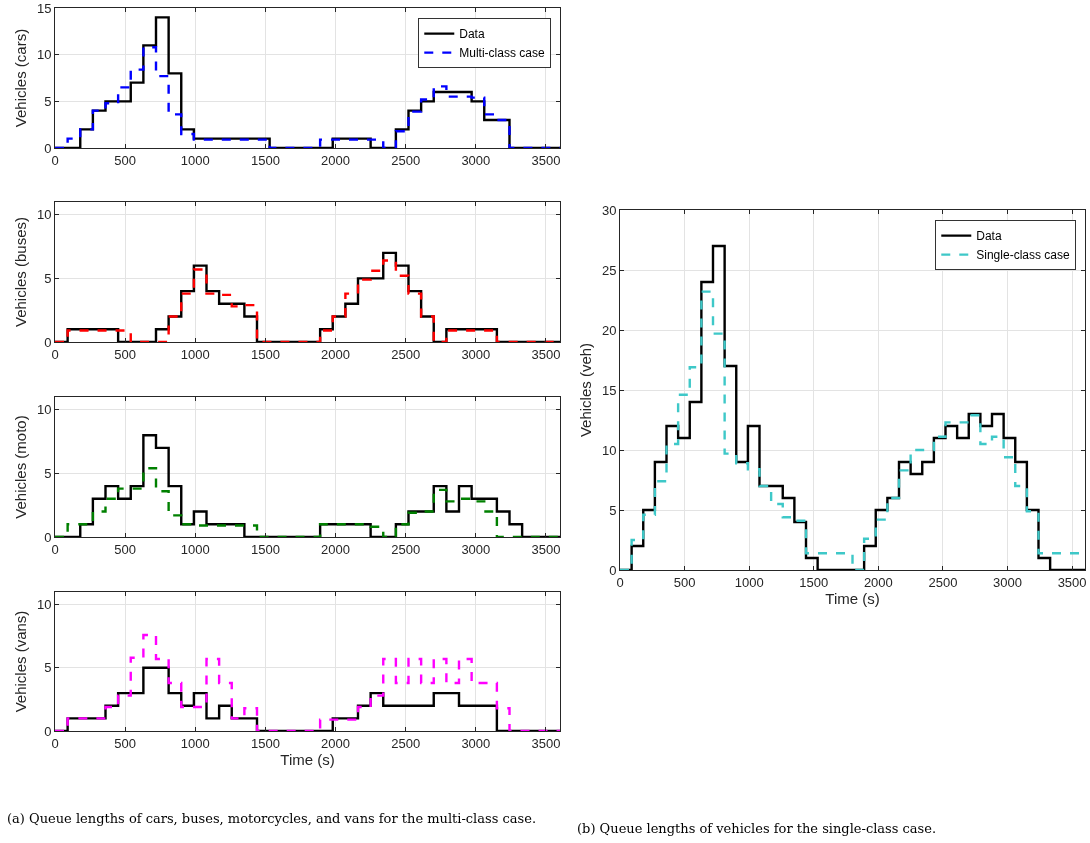  I want to click on y-tick-label: 30, so click(609, 210).